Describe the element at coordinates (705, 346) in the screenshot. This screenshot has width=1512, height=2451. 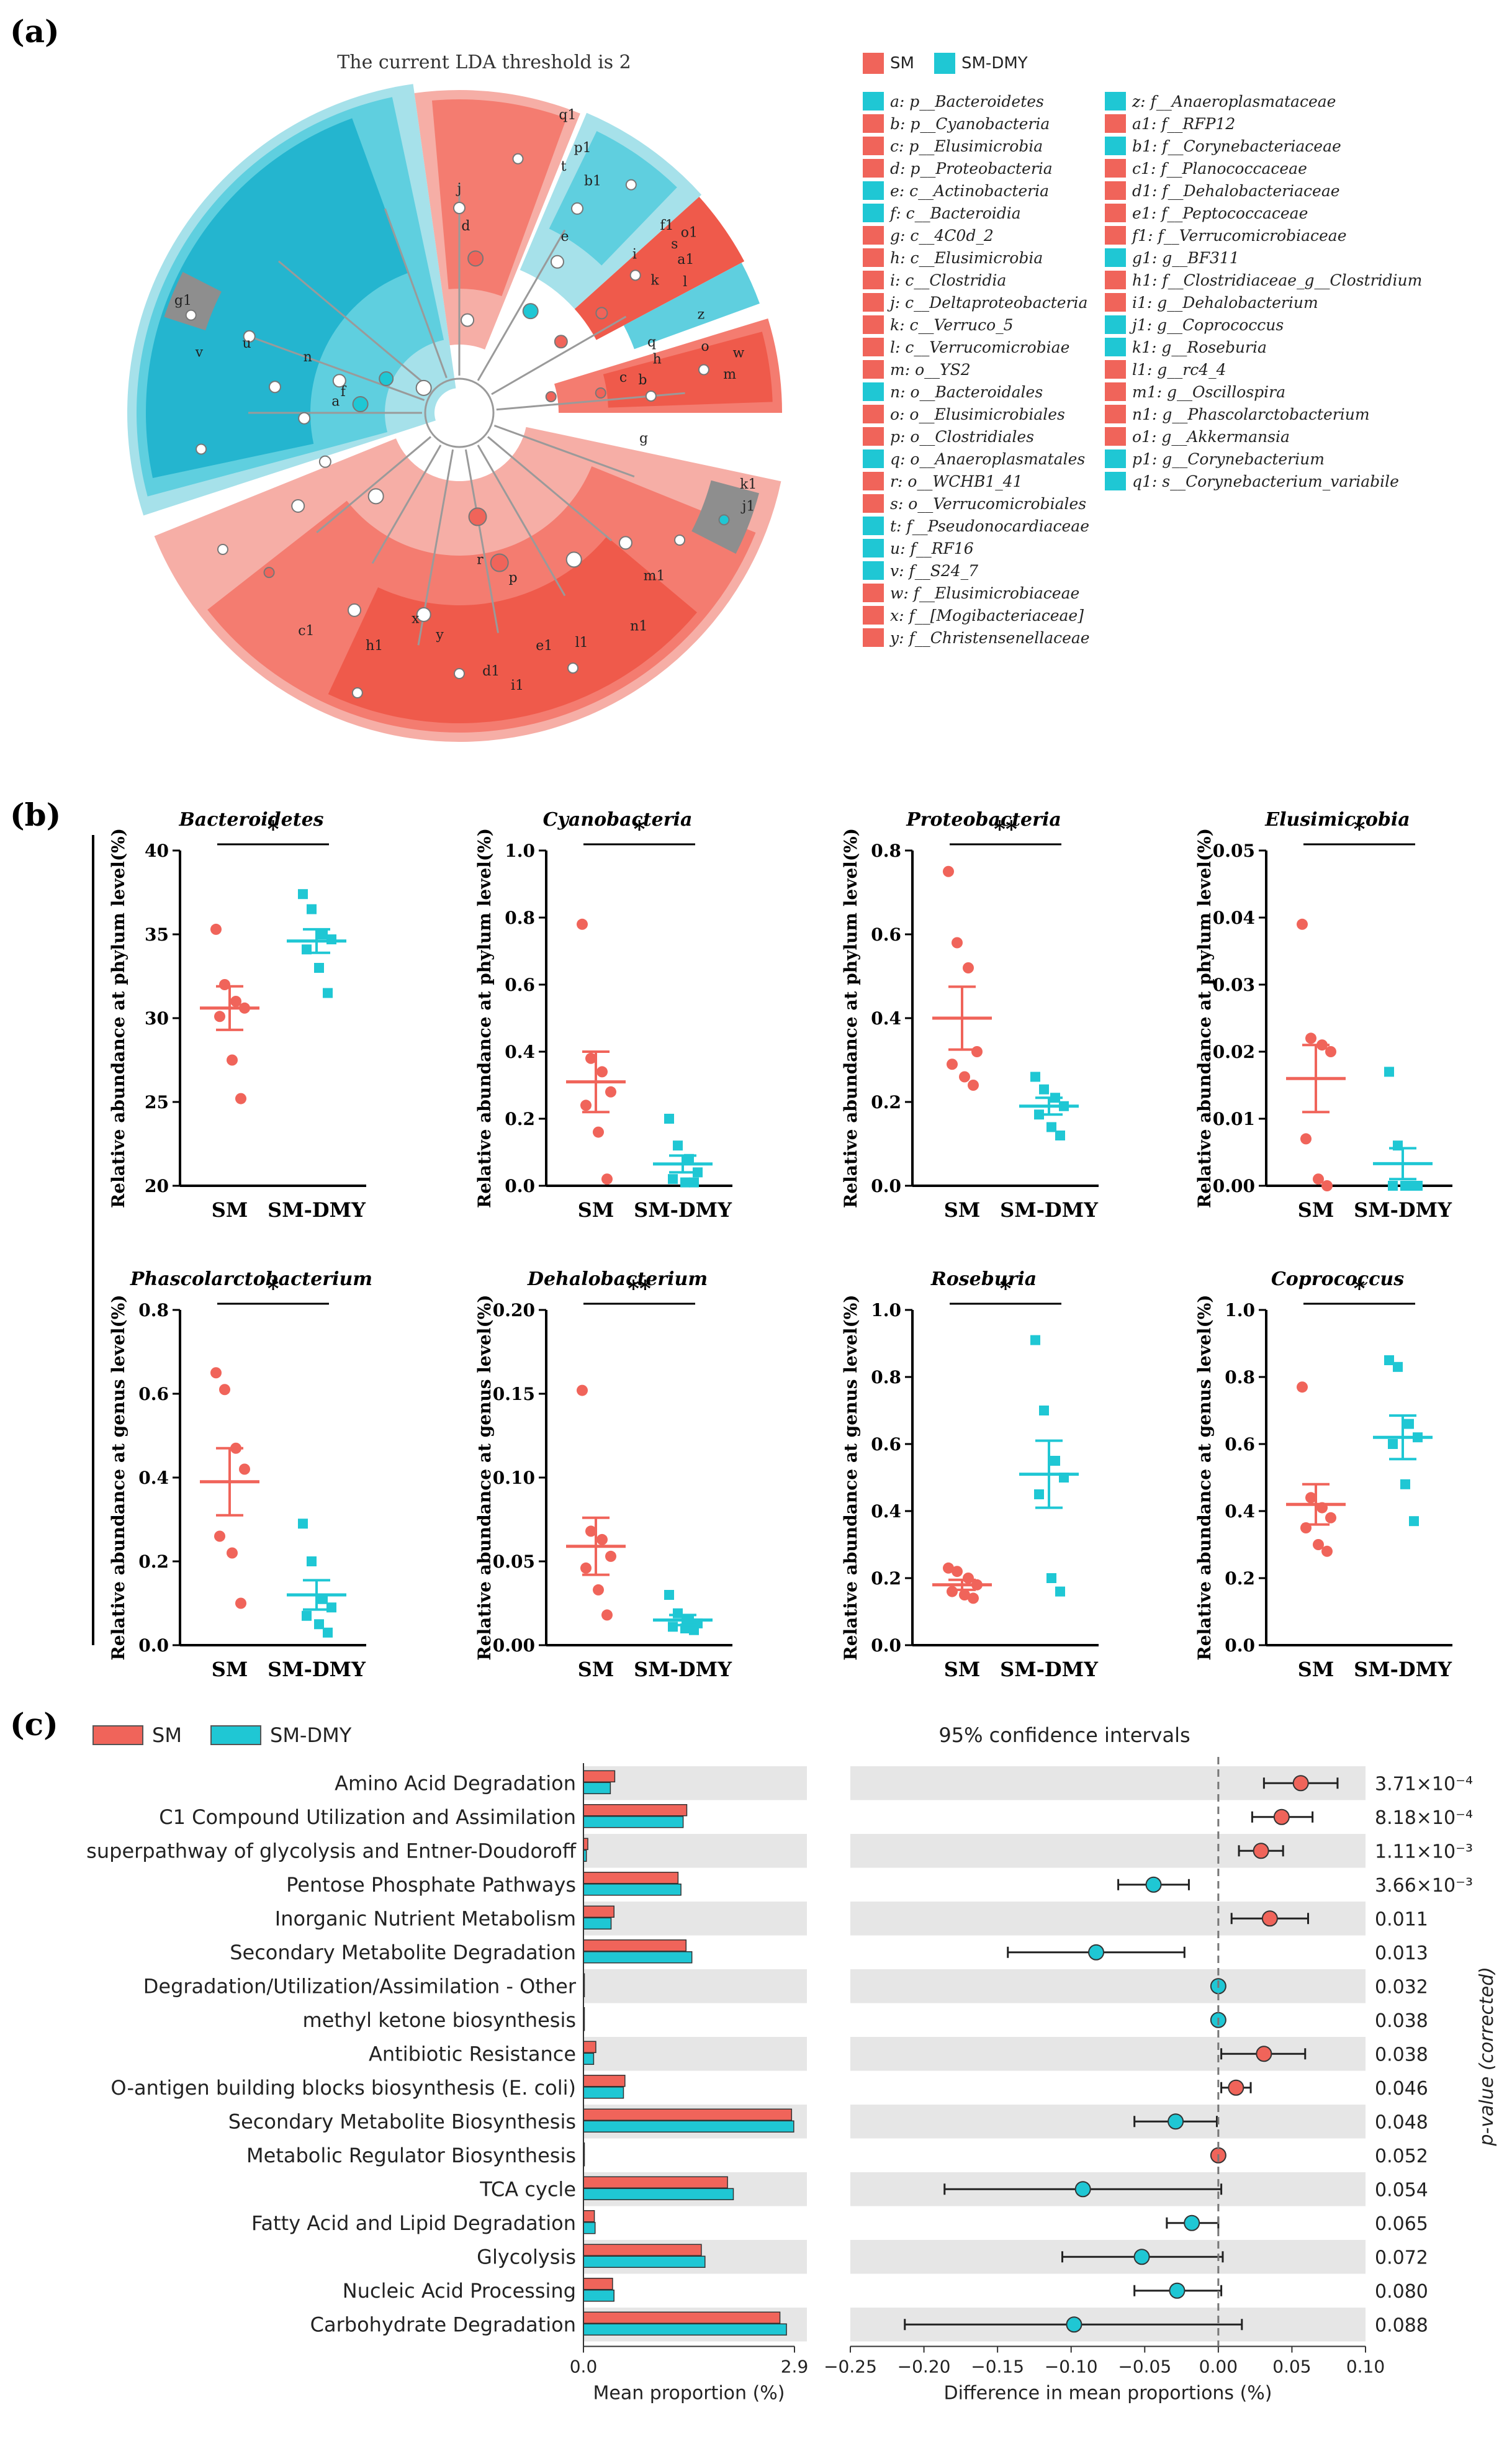
I see `clade-label-o: o` at that location.